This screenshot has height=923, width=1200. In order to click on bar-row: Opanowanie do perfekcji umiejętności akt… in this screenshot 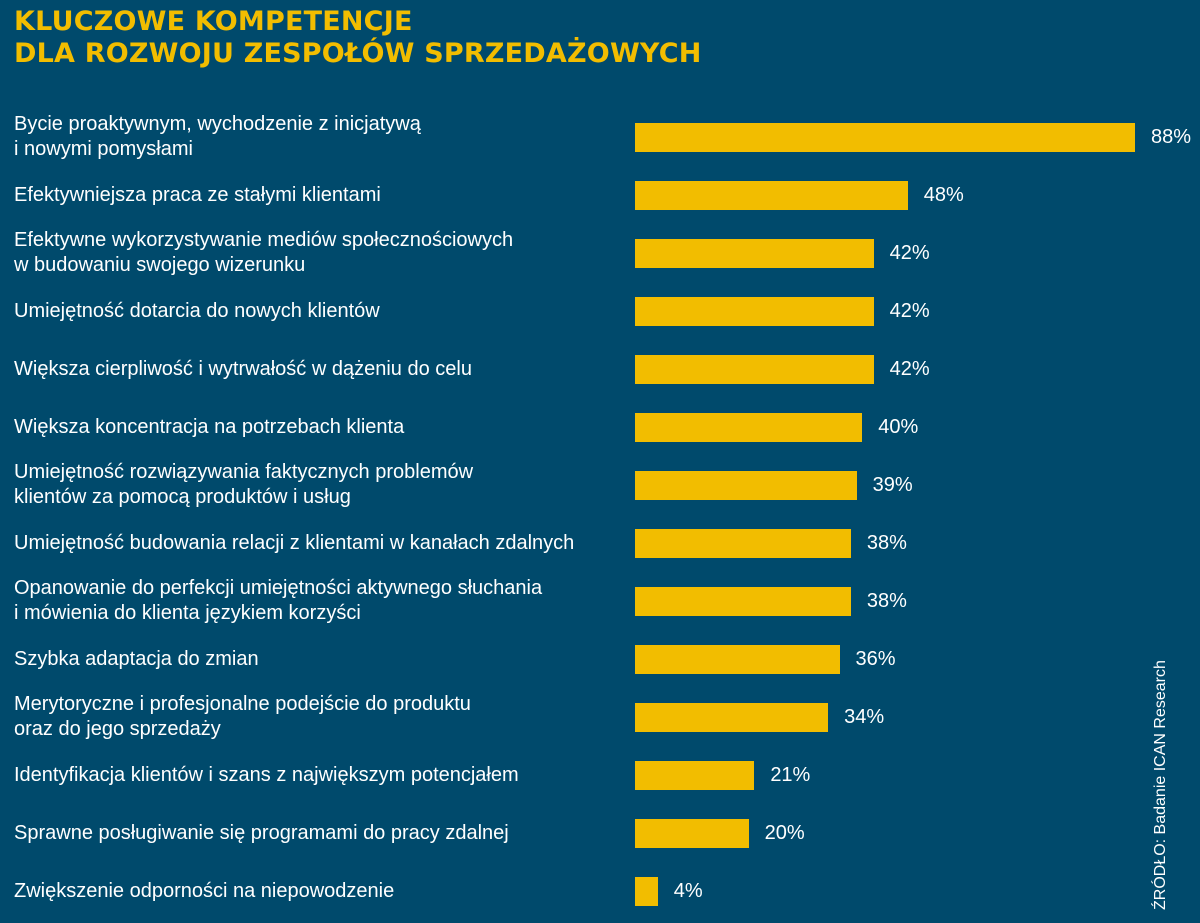, I will do `click(600, 601)`.